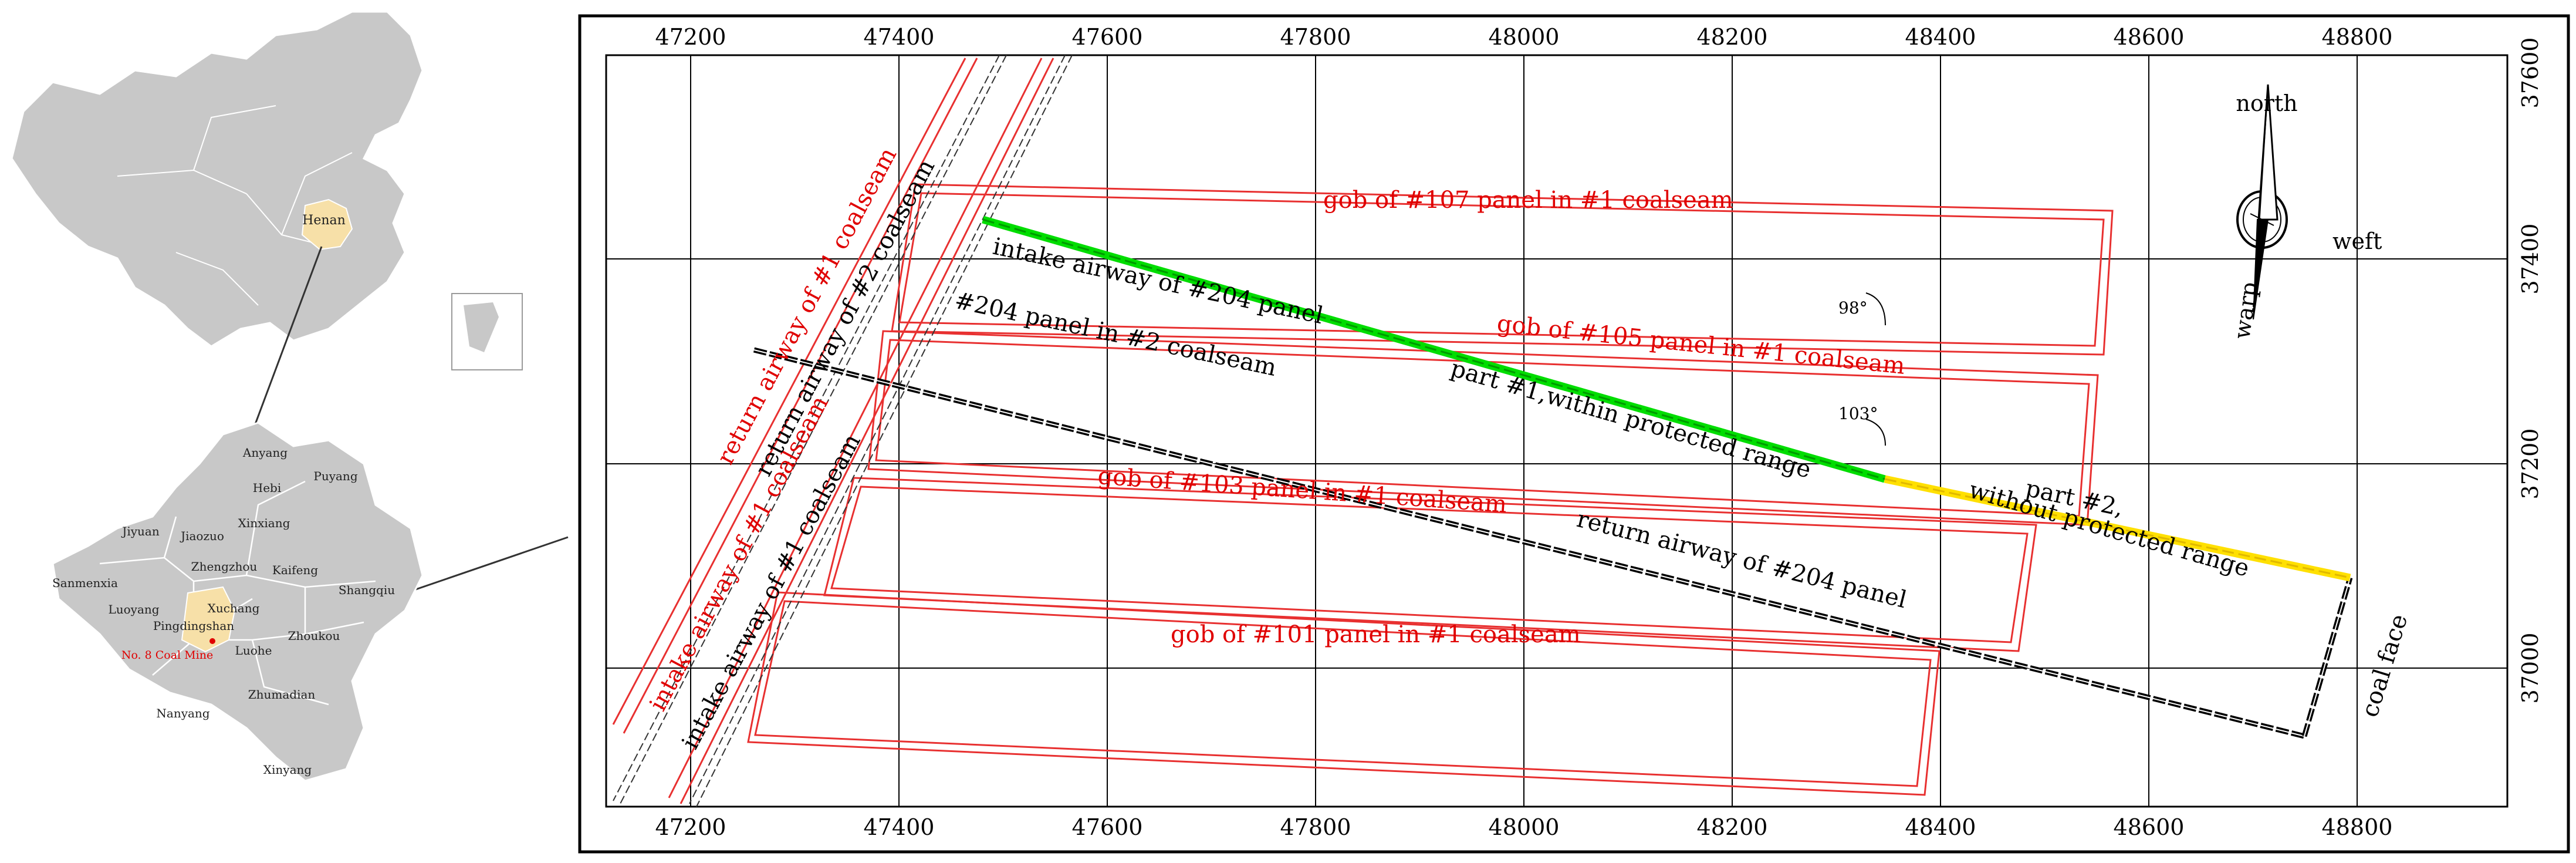 The image size is (2576, 863). I want to click on city-label: Jiaozuo, so click(202, 536).